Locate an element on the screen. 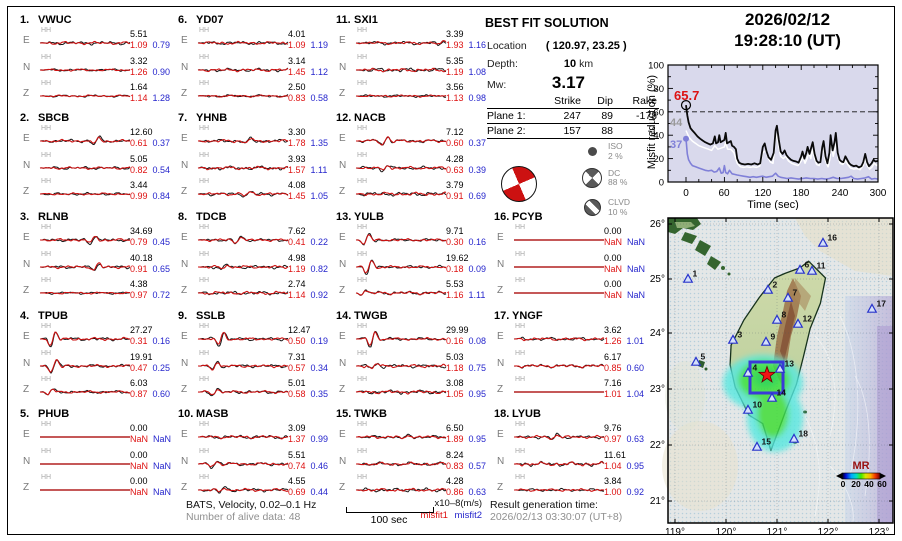 The width and height of the screenshot is (902, 541). epicenter-star is located at coordinates (767, 374).